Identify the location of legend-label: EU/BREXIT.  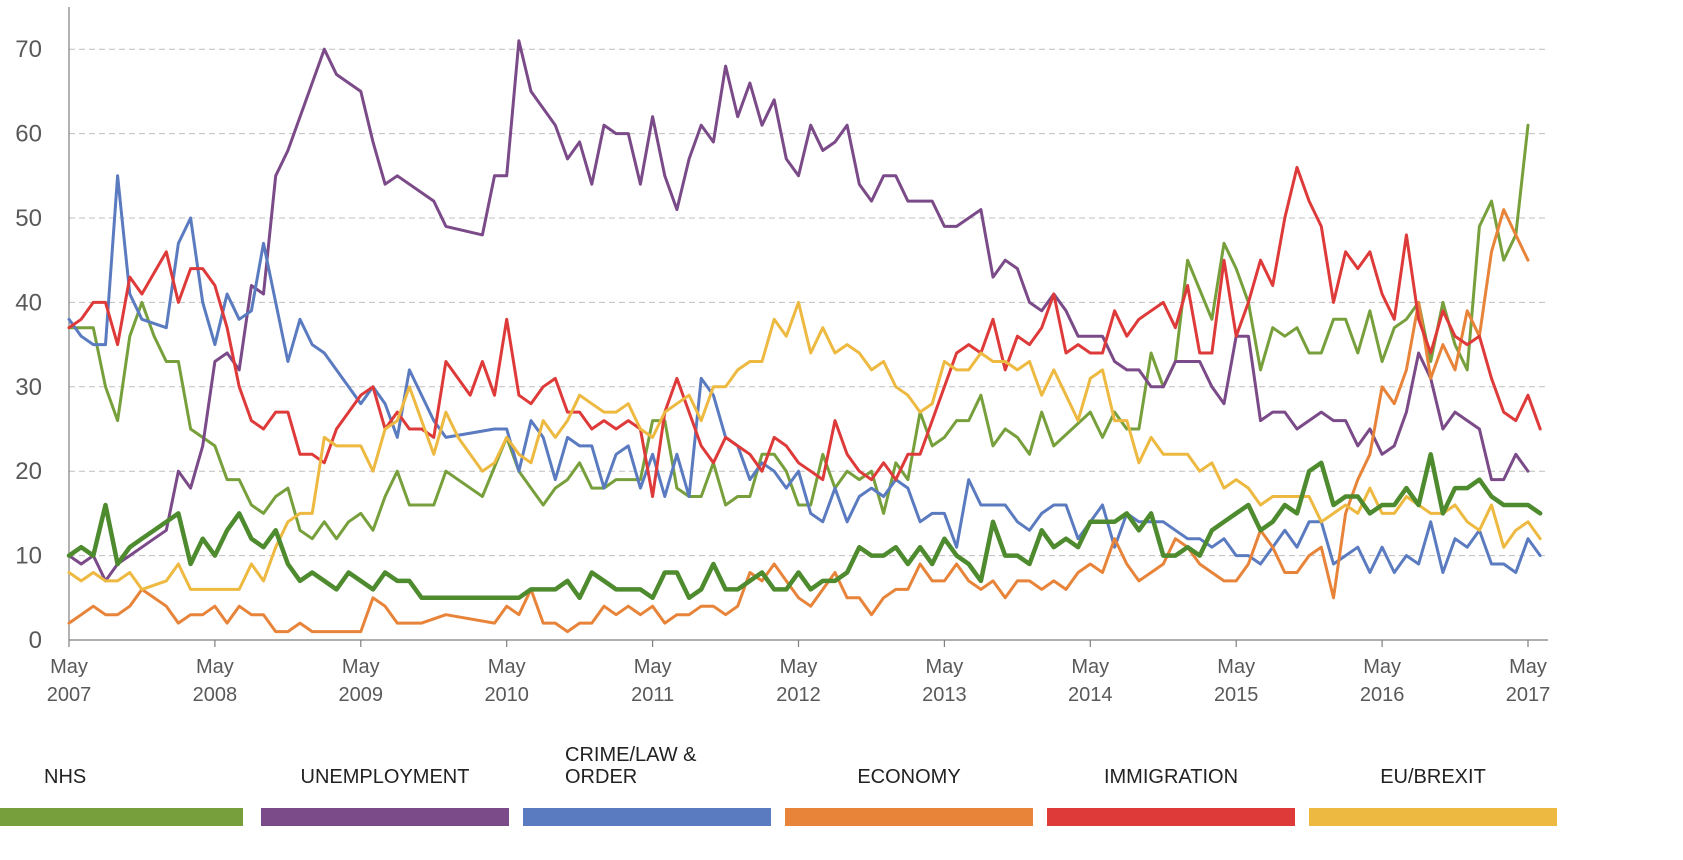
(1433, 777).